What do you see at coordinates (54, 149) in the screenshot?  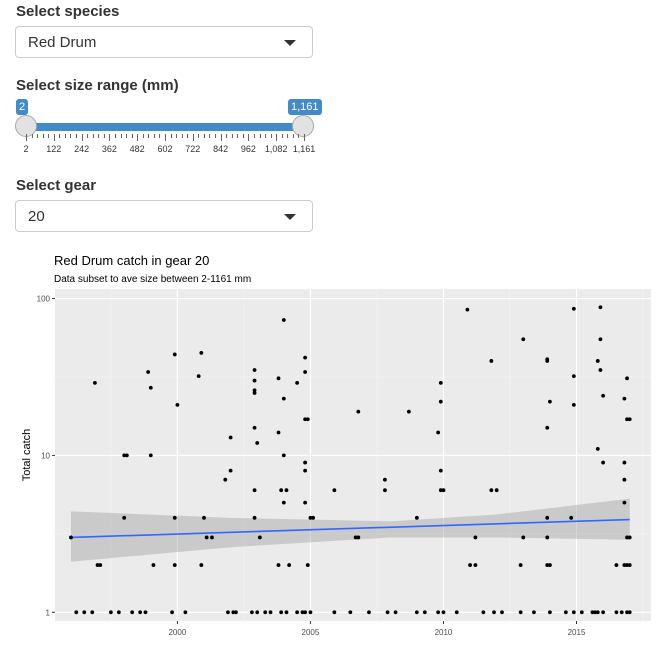 I see `slider-tick-label: 122` at bounding box center [54, 149].